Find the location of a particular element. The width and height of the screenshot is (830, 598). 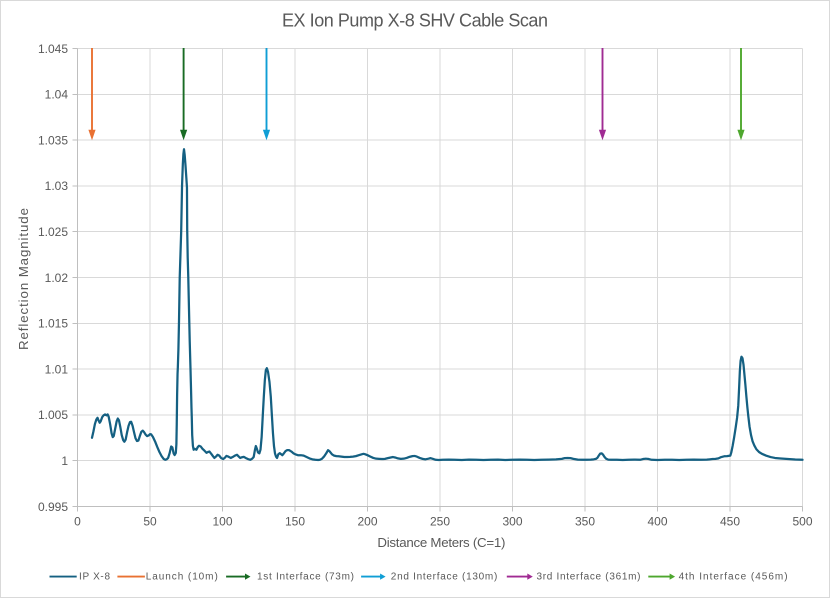

svg-text: 3rd Interface (361m) is located at coordinates (589, 576).